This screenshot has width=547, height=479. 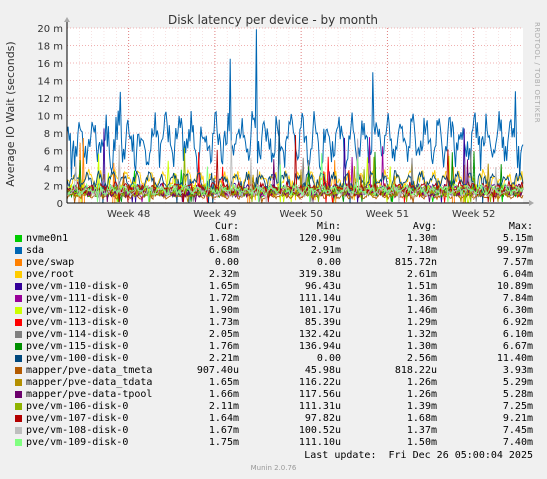 I want to click on legend-min-value: 132.42u, so click(x=319, y=334).